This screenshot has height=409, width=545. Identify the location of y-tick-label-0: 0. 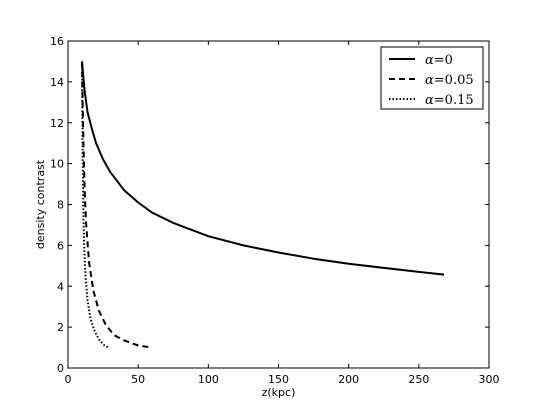
(60, 368).